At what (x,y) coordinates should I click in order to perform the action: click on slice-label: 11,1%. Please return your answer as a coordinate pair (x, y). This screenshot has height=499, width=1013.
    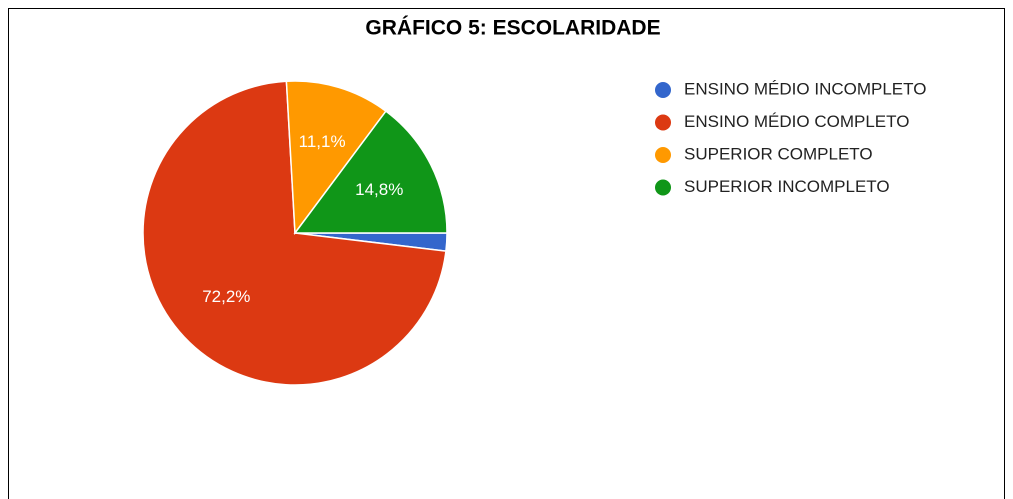
    Looking at the image, I should click on (322, 141).